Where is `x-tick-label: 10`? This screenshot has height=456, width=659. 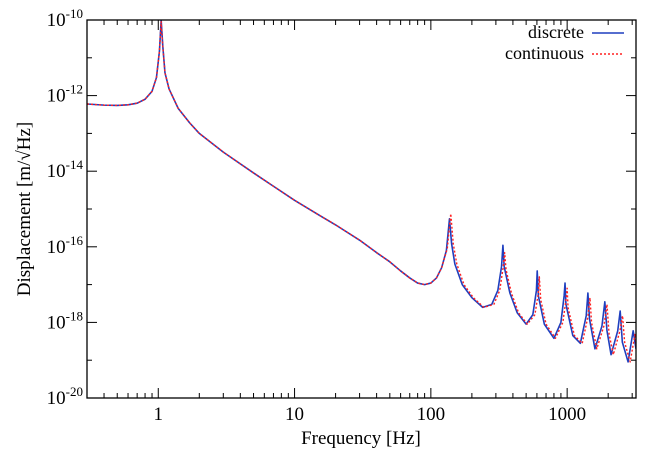 x-tick-label: 10 is located at coordinates (294, 414).